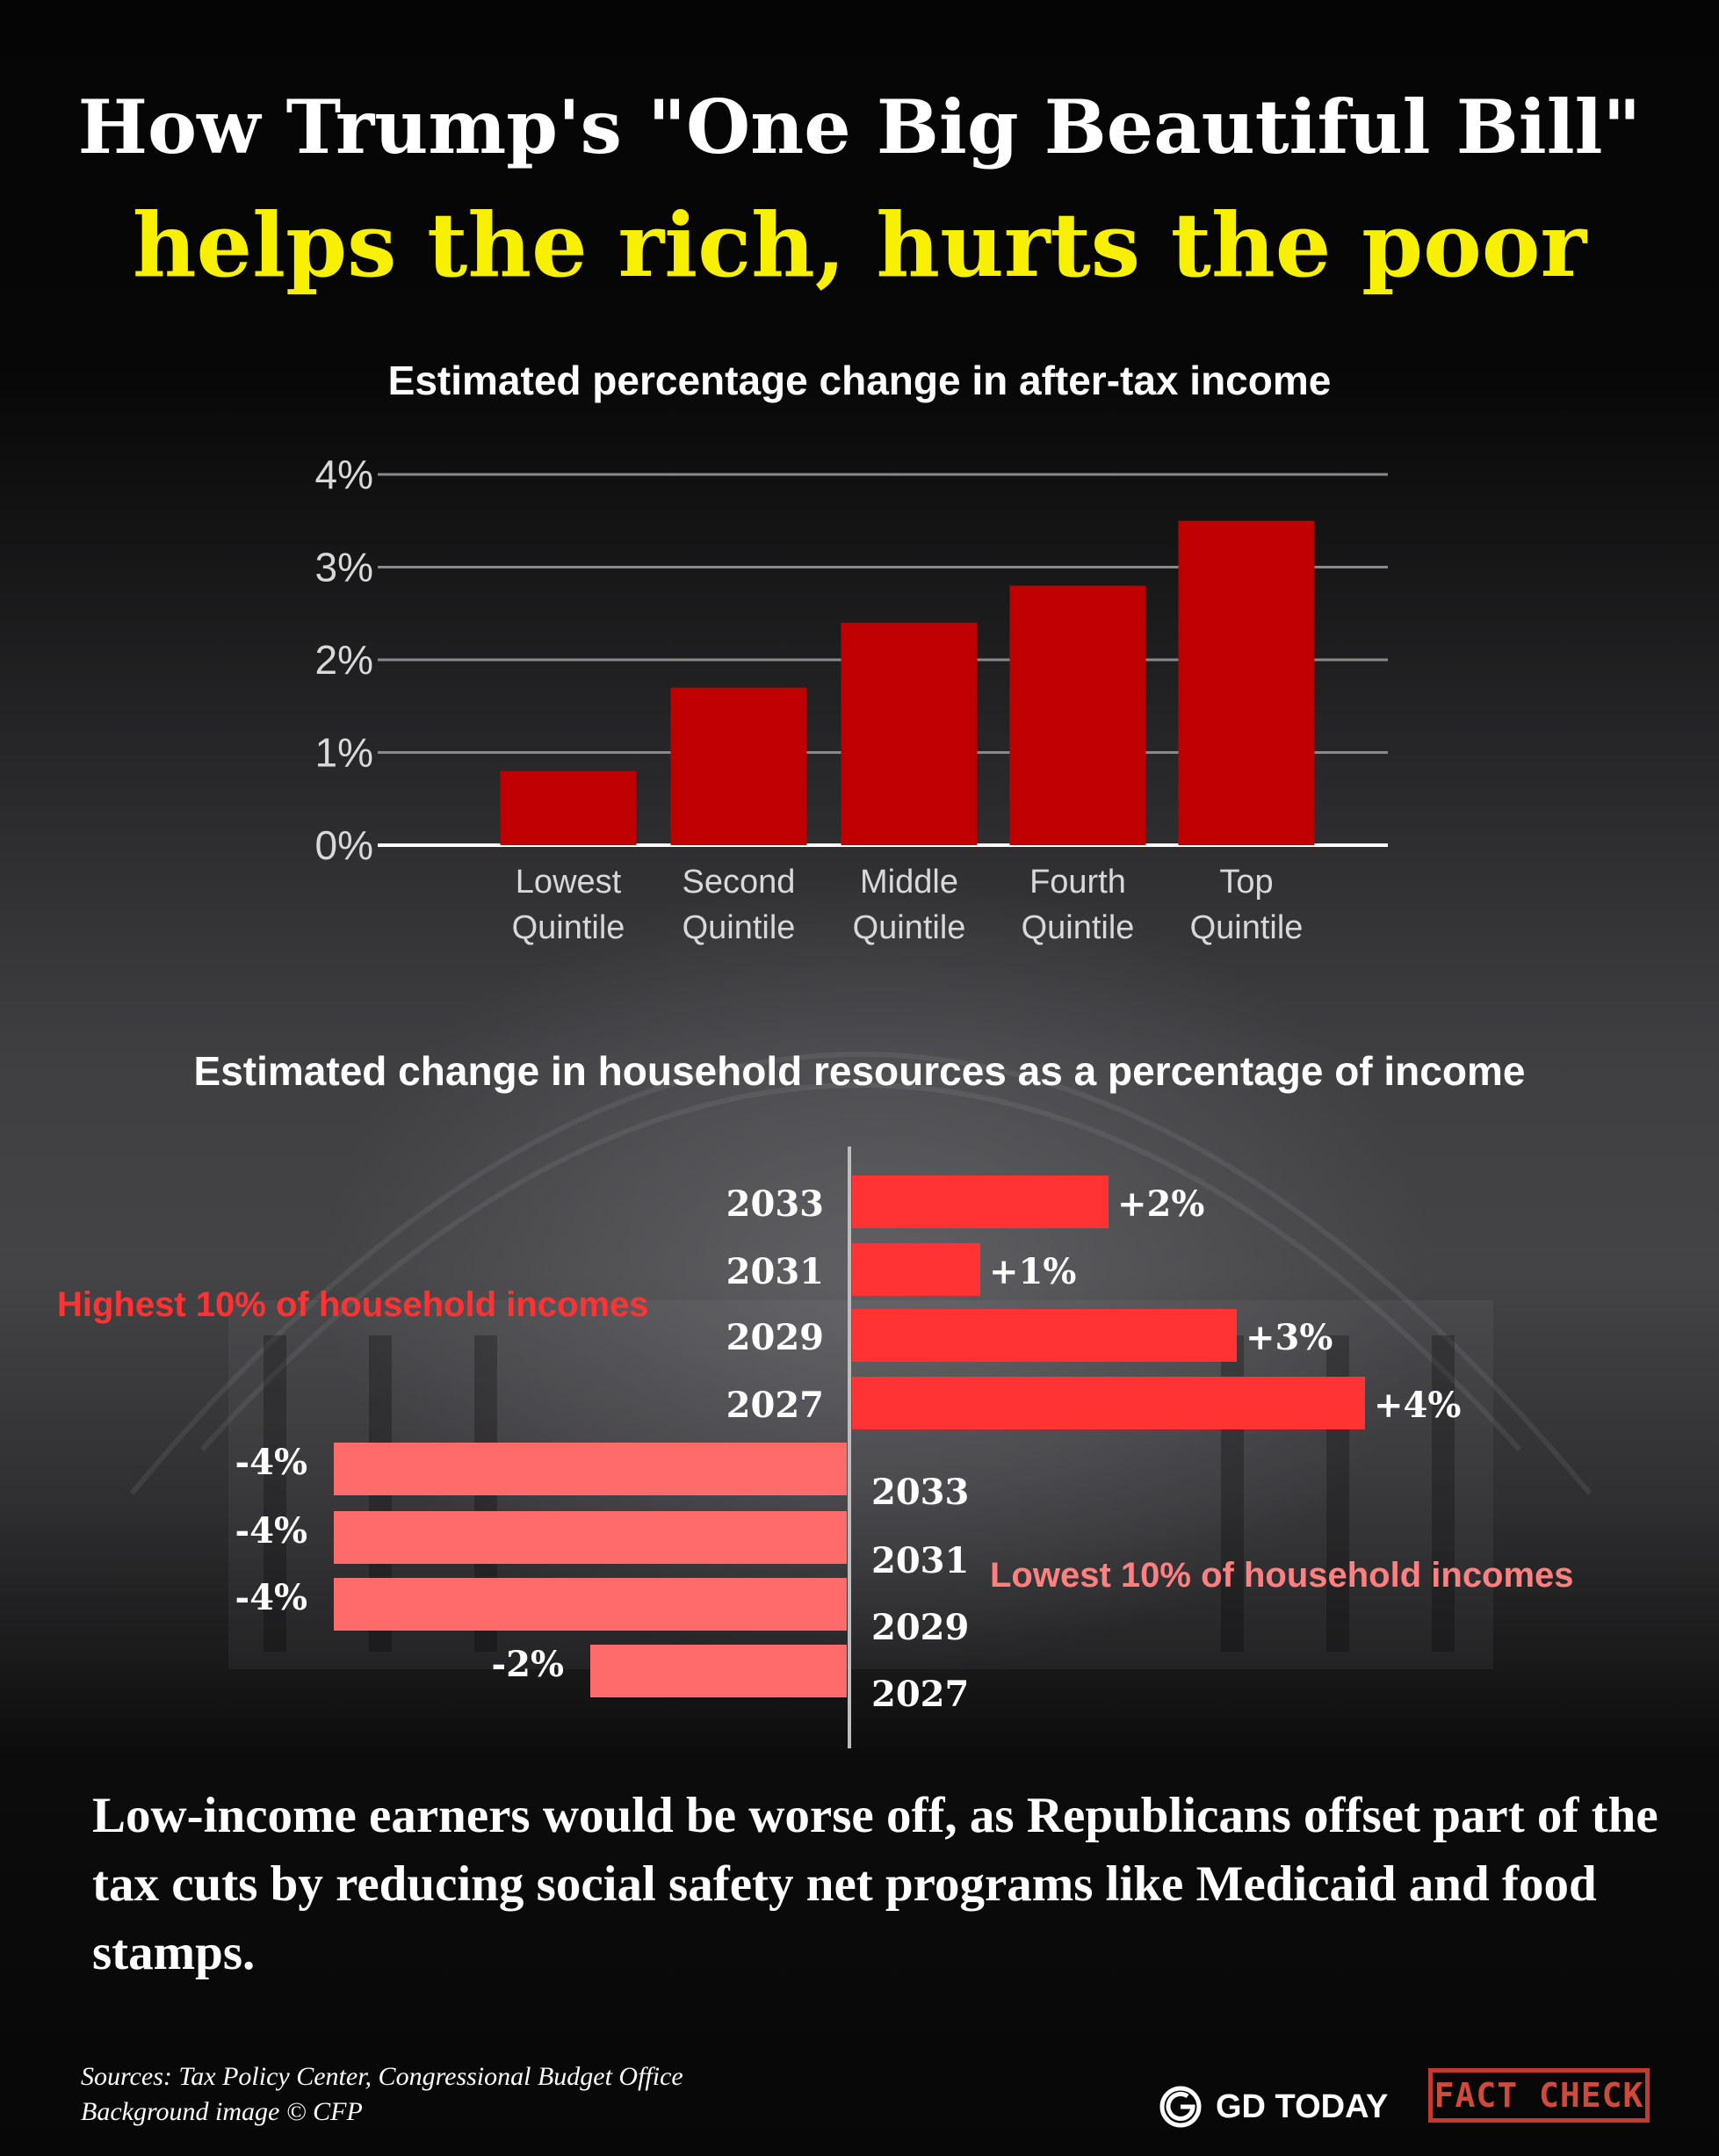 The width and height of the screenshot is (1719, 2156). I want to click on headline-line-2: helps the rich, hurts the poor, so click(859, 245).